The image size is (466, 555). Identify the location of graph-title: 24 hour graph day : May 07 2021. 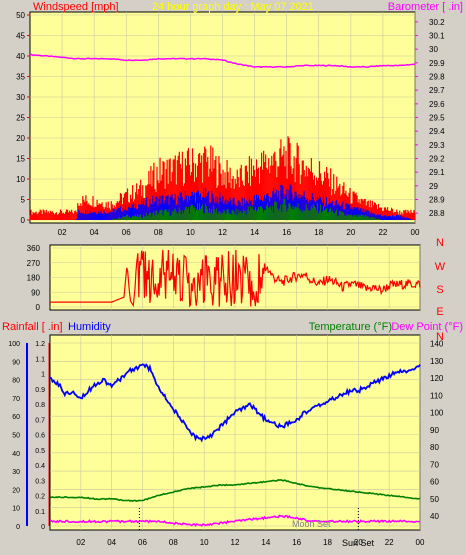
(233, 7).